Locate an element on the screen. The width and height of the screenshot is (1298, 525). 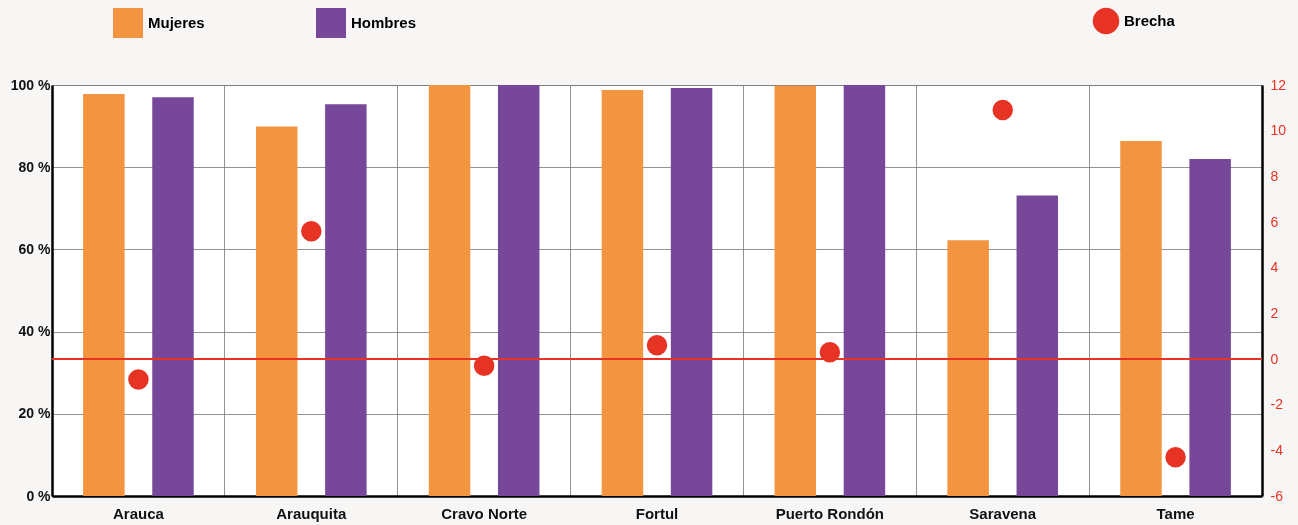
x-tick-label: Arauca is located at coordinates (139, 513).